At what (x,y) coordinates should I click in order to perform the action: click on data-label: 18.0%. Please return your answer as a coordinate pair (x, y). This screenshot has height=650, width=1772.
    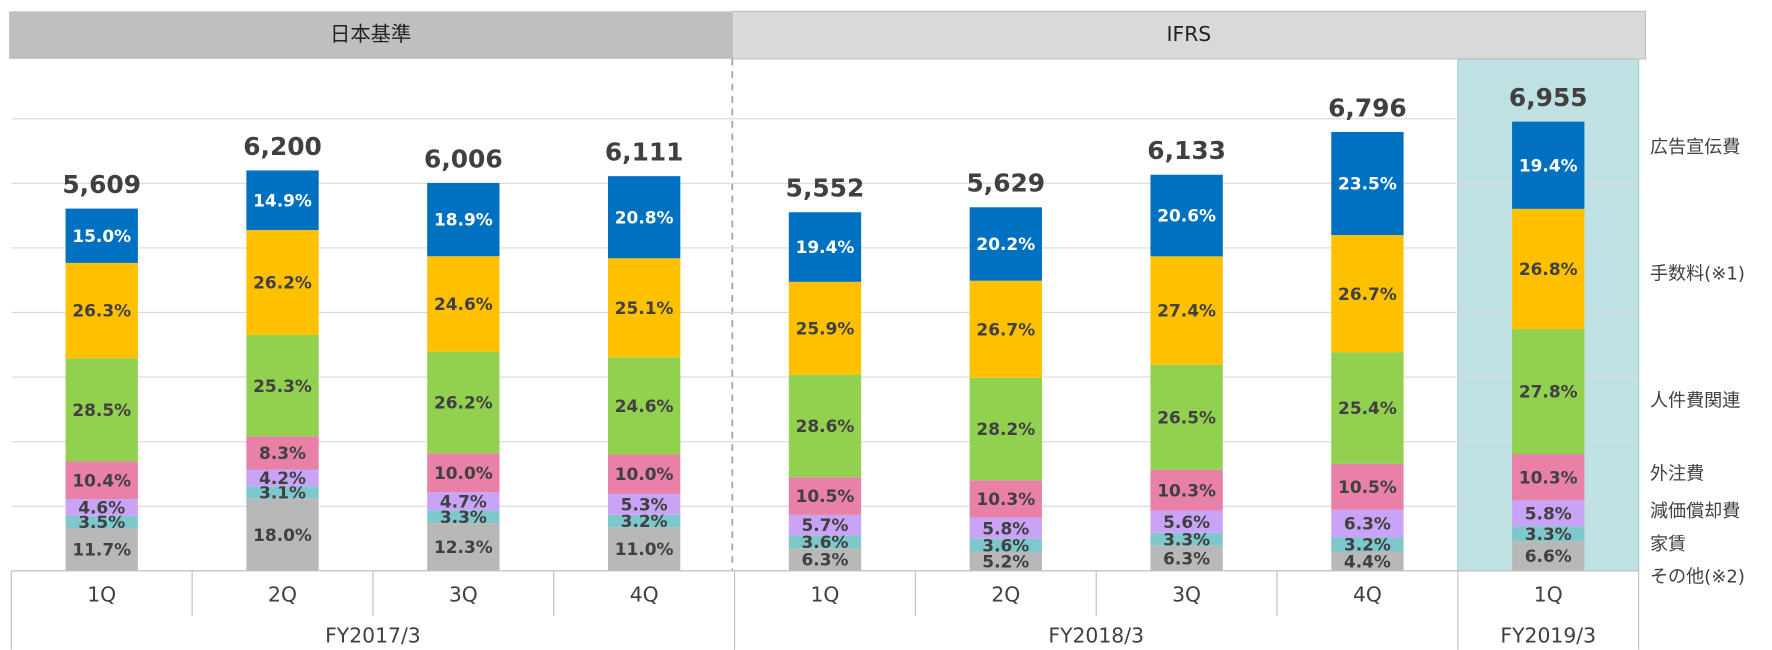
    Looking at the image, I should click on (282, 535).